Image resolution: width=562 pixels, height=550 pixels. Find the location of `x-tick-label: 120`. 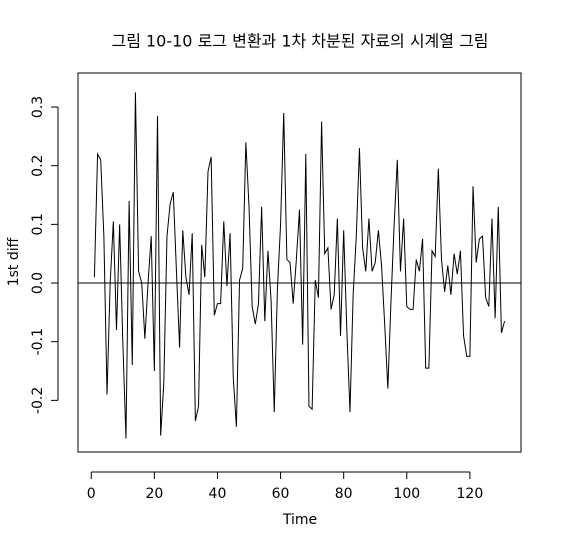

x-tick-label: 120 is located at coordinates (470, 494).